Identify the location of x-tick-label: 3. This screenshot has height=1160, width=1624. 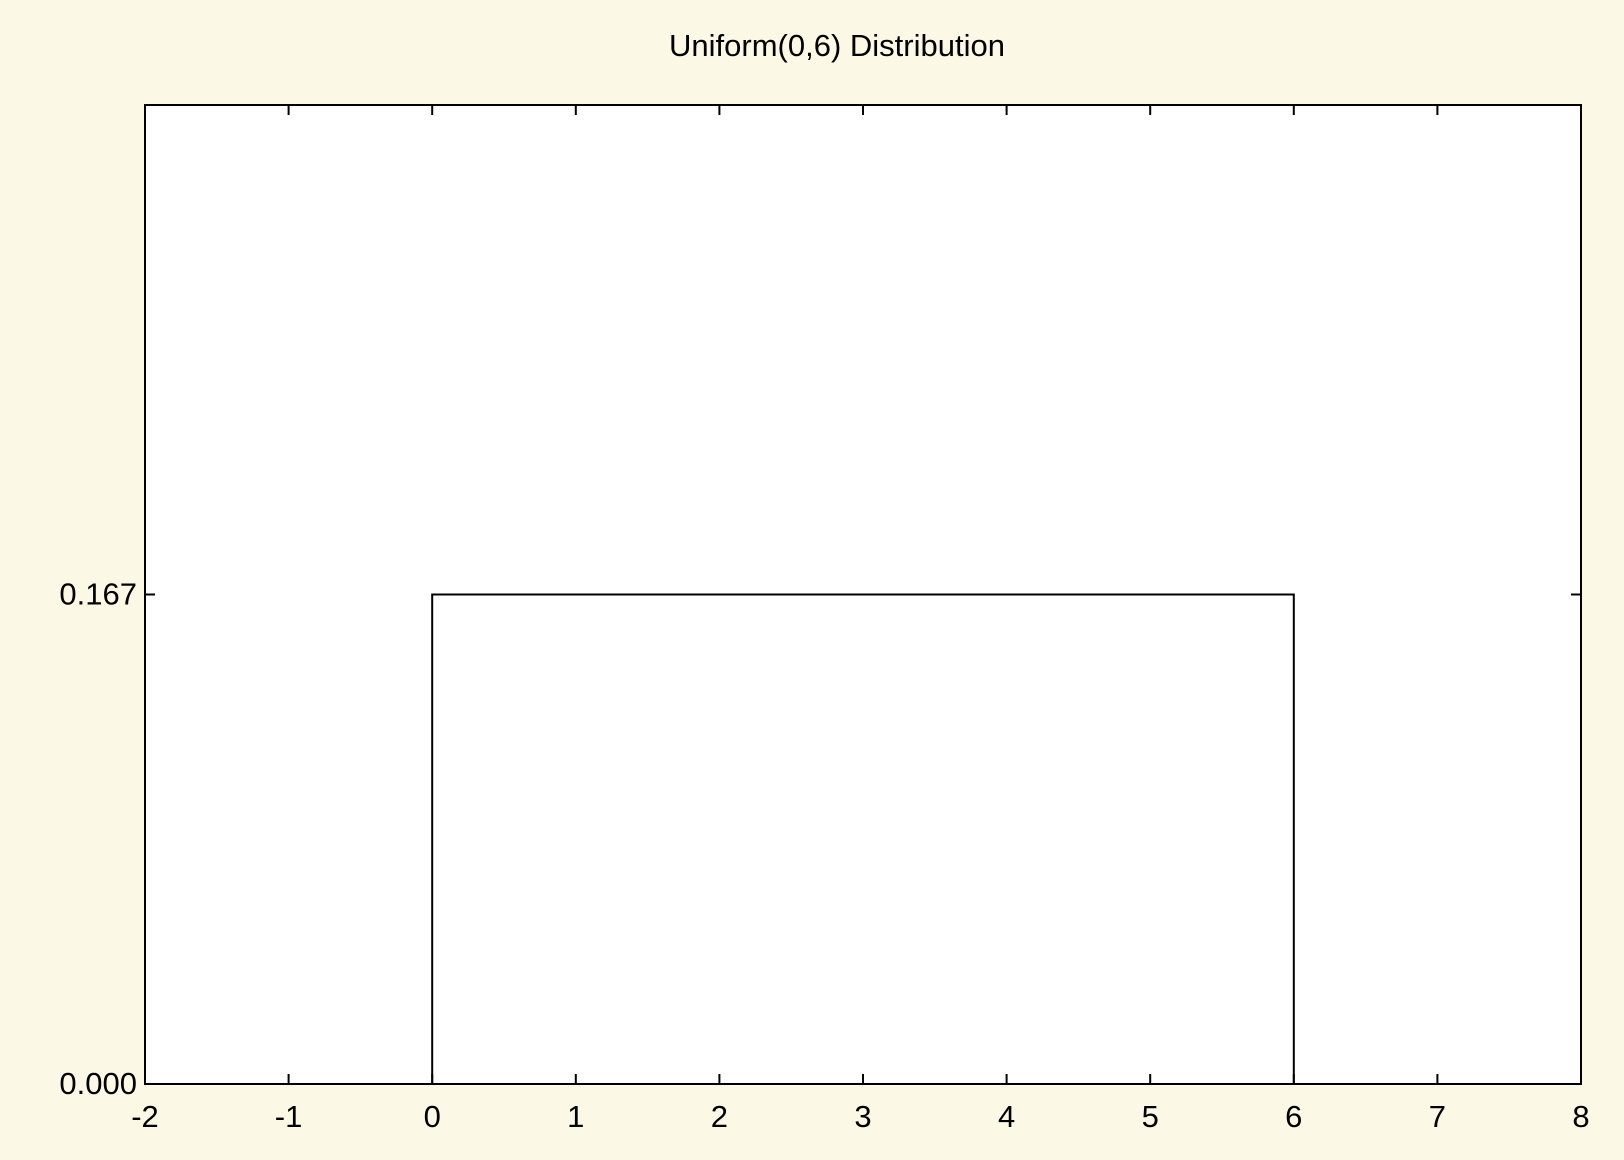
(862, 1116).